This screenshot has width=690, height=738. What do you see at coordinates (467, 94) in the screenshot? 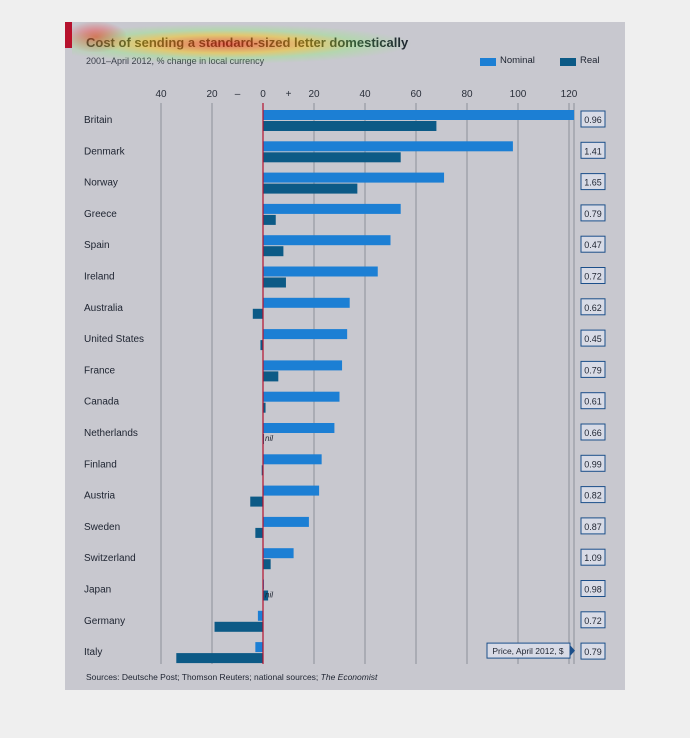
I see `x-tick-label: 80` at bounding box center [467, 94].